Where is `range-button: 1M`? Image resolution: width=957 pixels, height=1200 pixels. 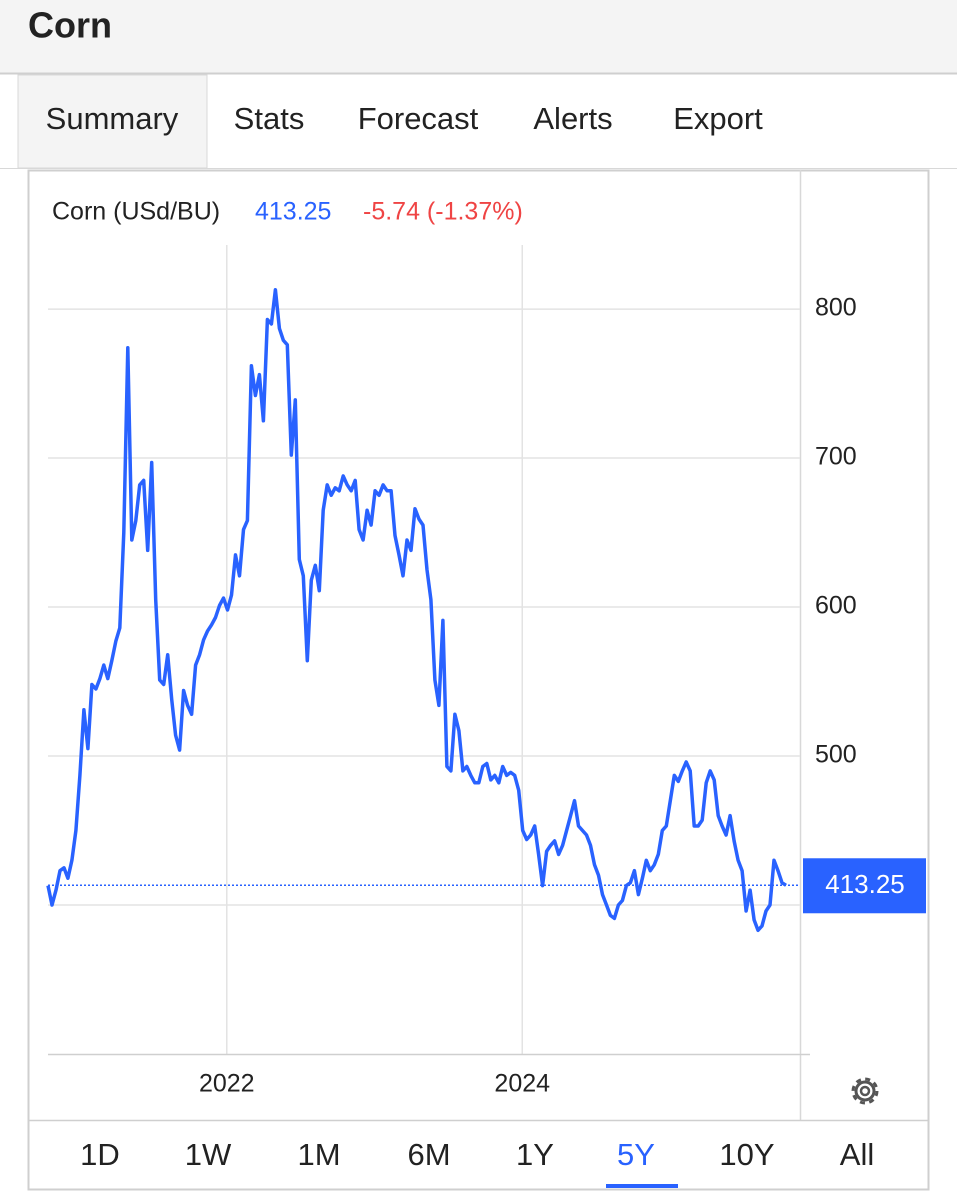 range-button: 1M is located at coordinates (318, 1154).